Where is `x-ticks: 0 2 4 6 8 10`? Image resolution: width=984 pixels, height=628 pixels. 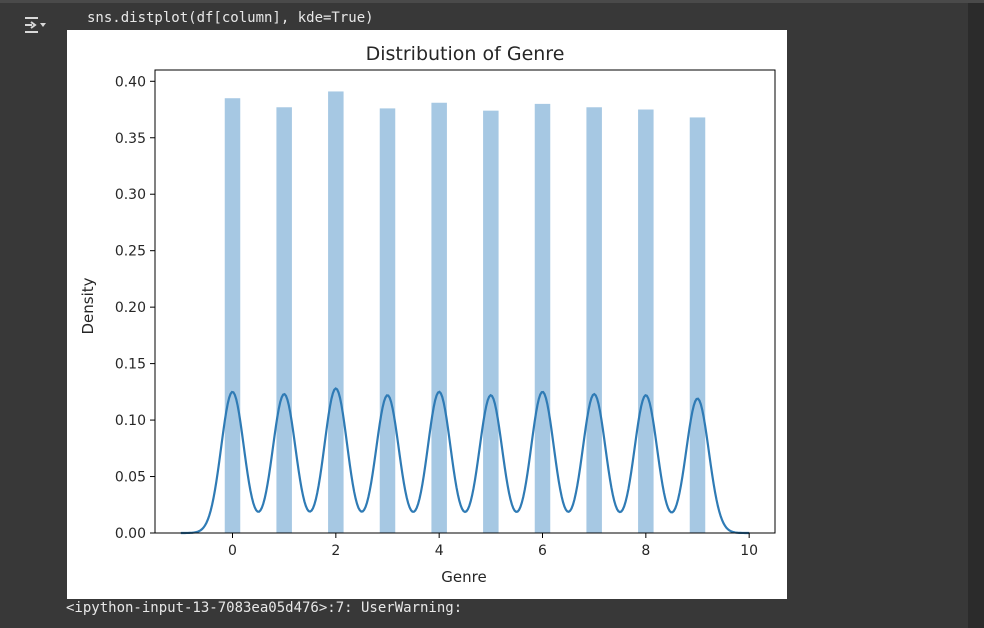
x-ticks: 0 2 4 6 8 10 is located at coordinates (493, 546).